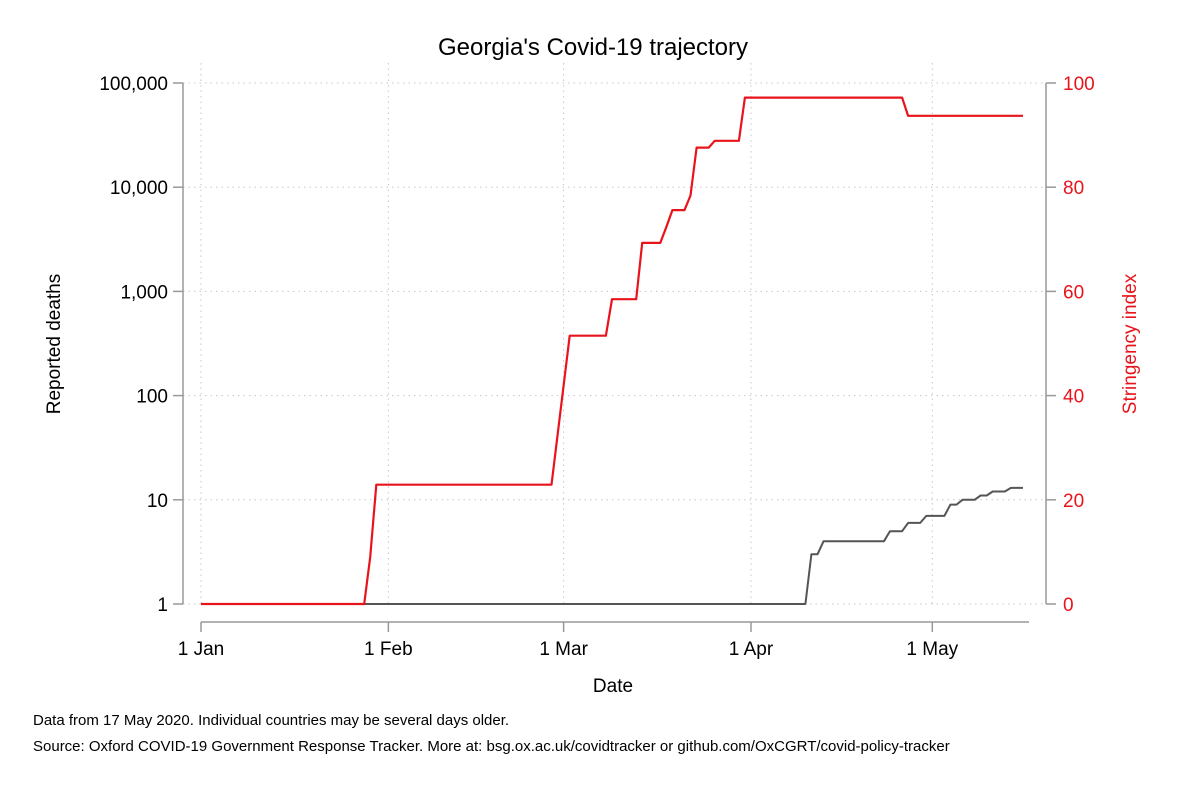 The image size is (1184, 789). What do you see at coordinates (1073, 188) in the screenshot?
I see `right-tick-label: 80` at bounding box center [1073, 188].